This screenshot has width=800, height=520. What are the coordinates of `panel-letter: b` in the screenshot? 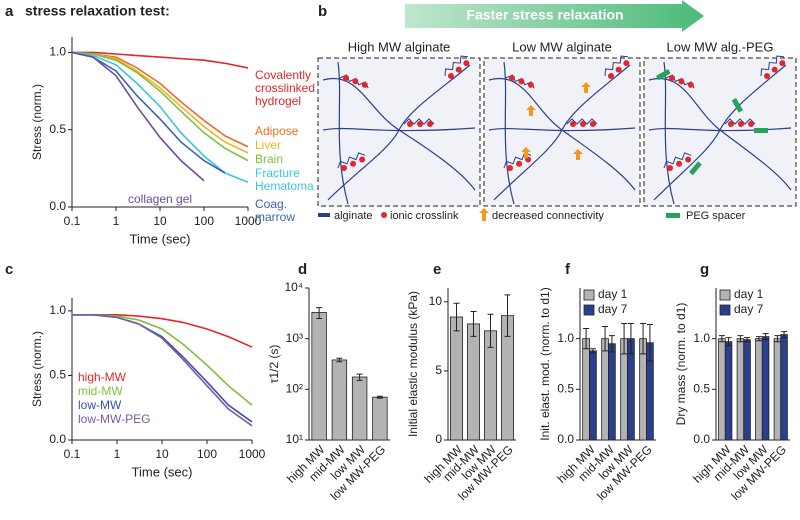 It's located at (322, 11).